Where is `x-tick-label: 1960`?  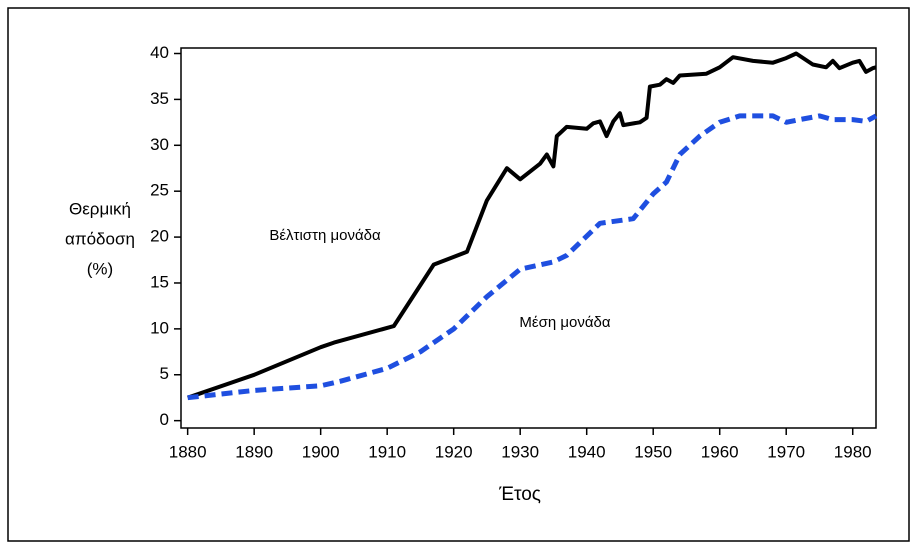
x-tick-label: 1960 is located at coordinates (720, 451).